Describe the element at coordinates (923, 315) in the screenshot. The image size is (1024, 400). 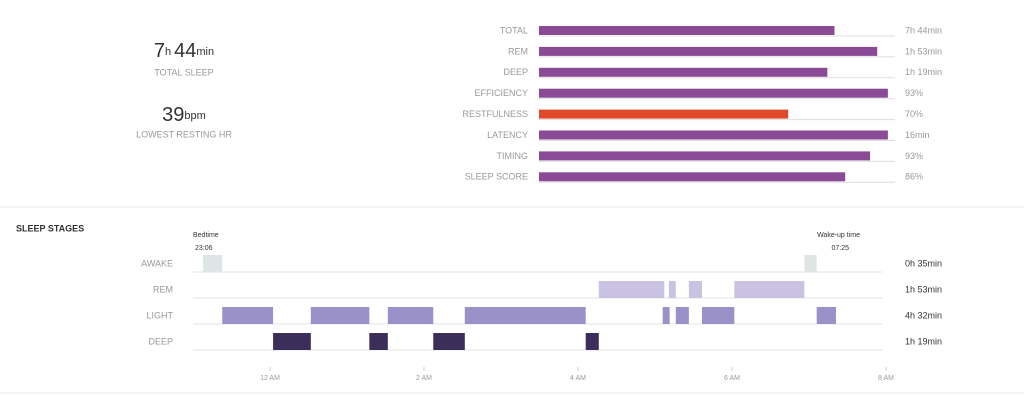
I see `stage-duration: 4h 32min` at that location.